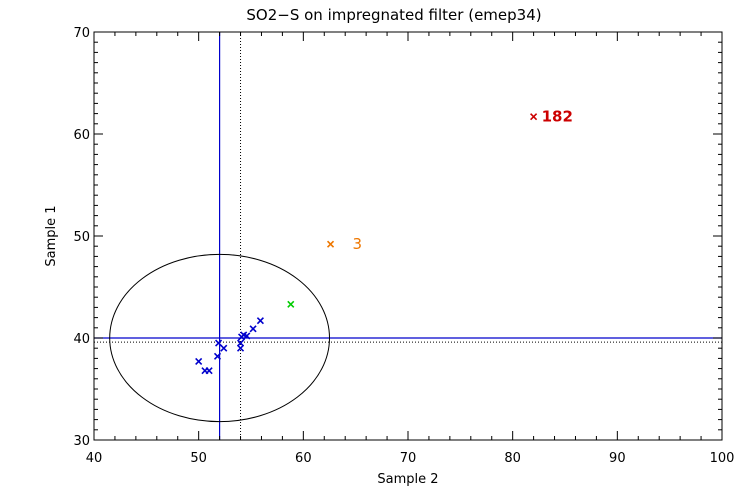 The image size is (750, 500). I want to click on x-tick-label: 90, so click(617, 458).